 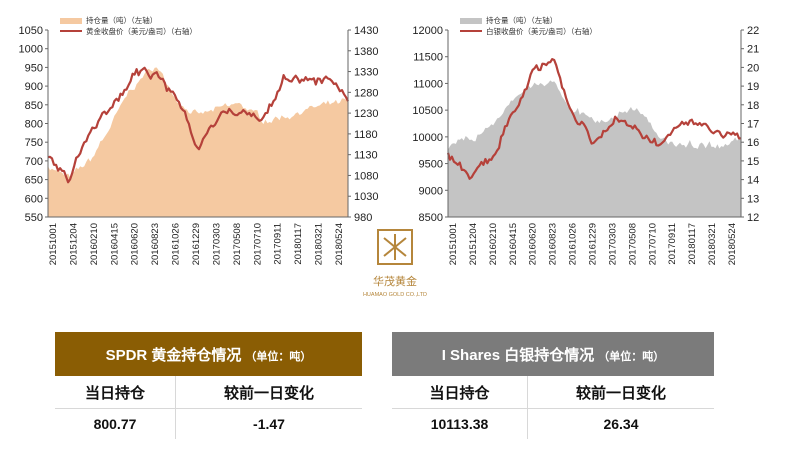 I want to click on gold-right-tick-label: 980, so click(x=363, y=218).